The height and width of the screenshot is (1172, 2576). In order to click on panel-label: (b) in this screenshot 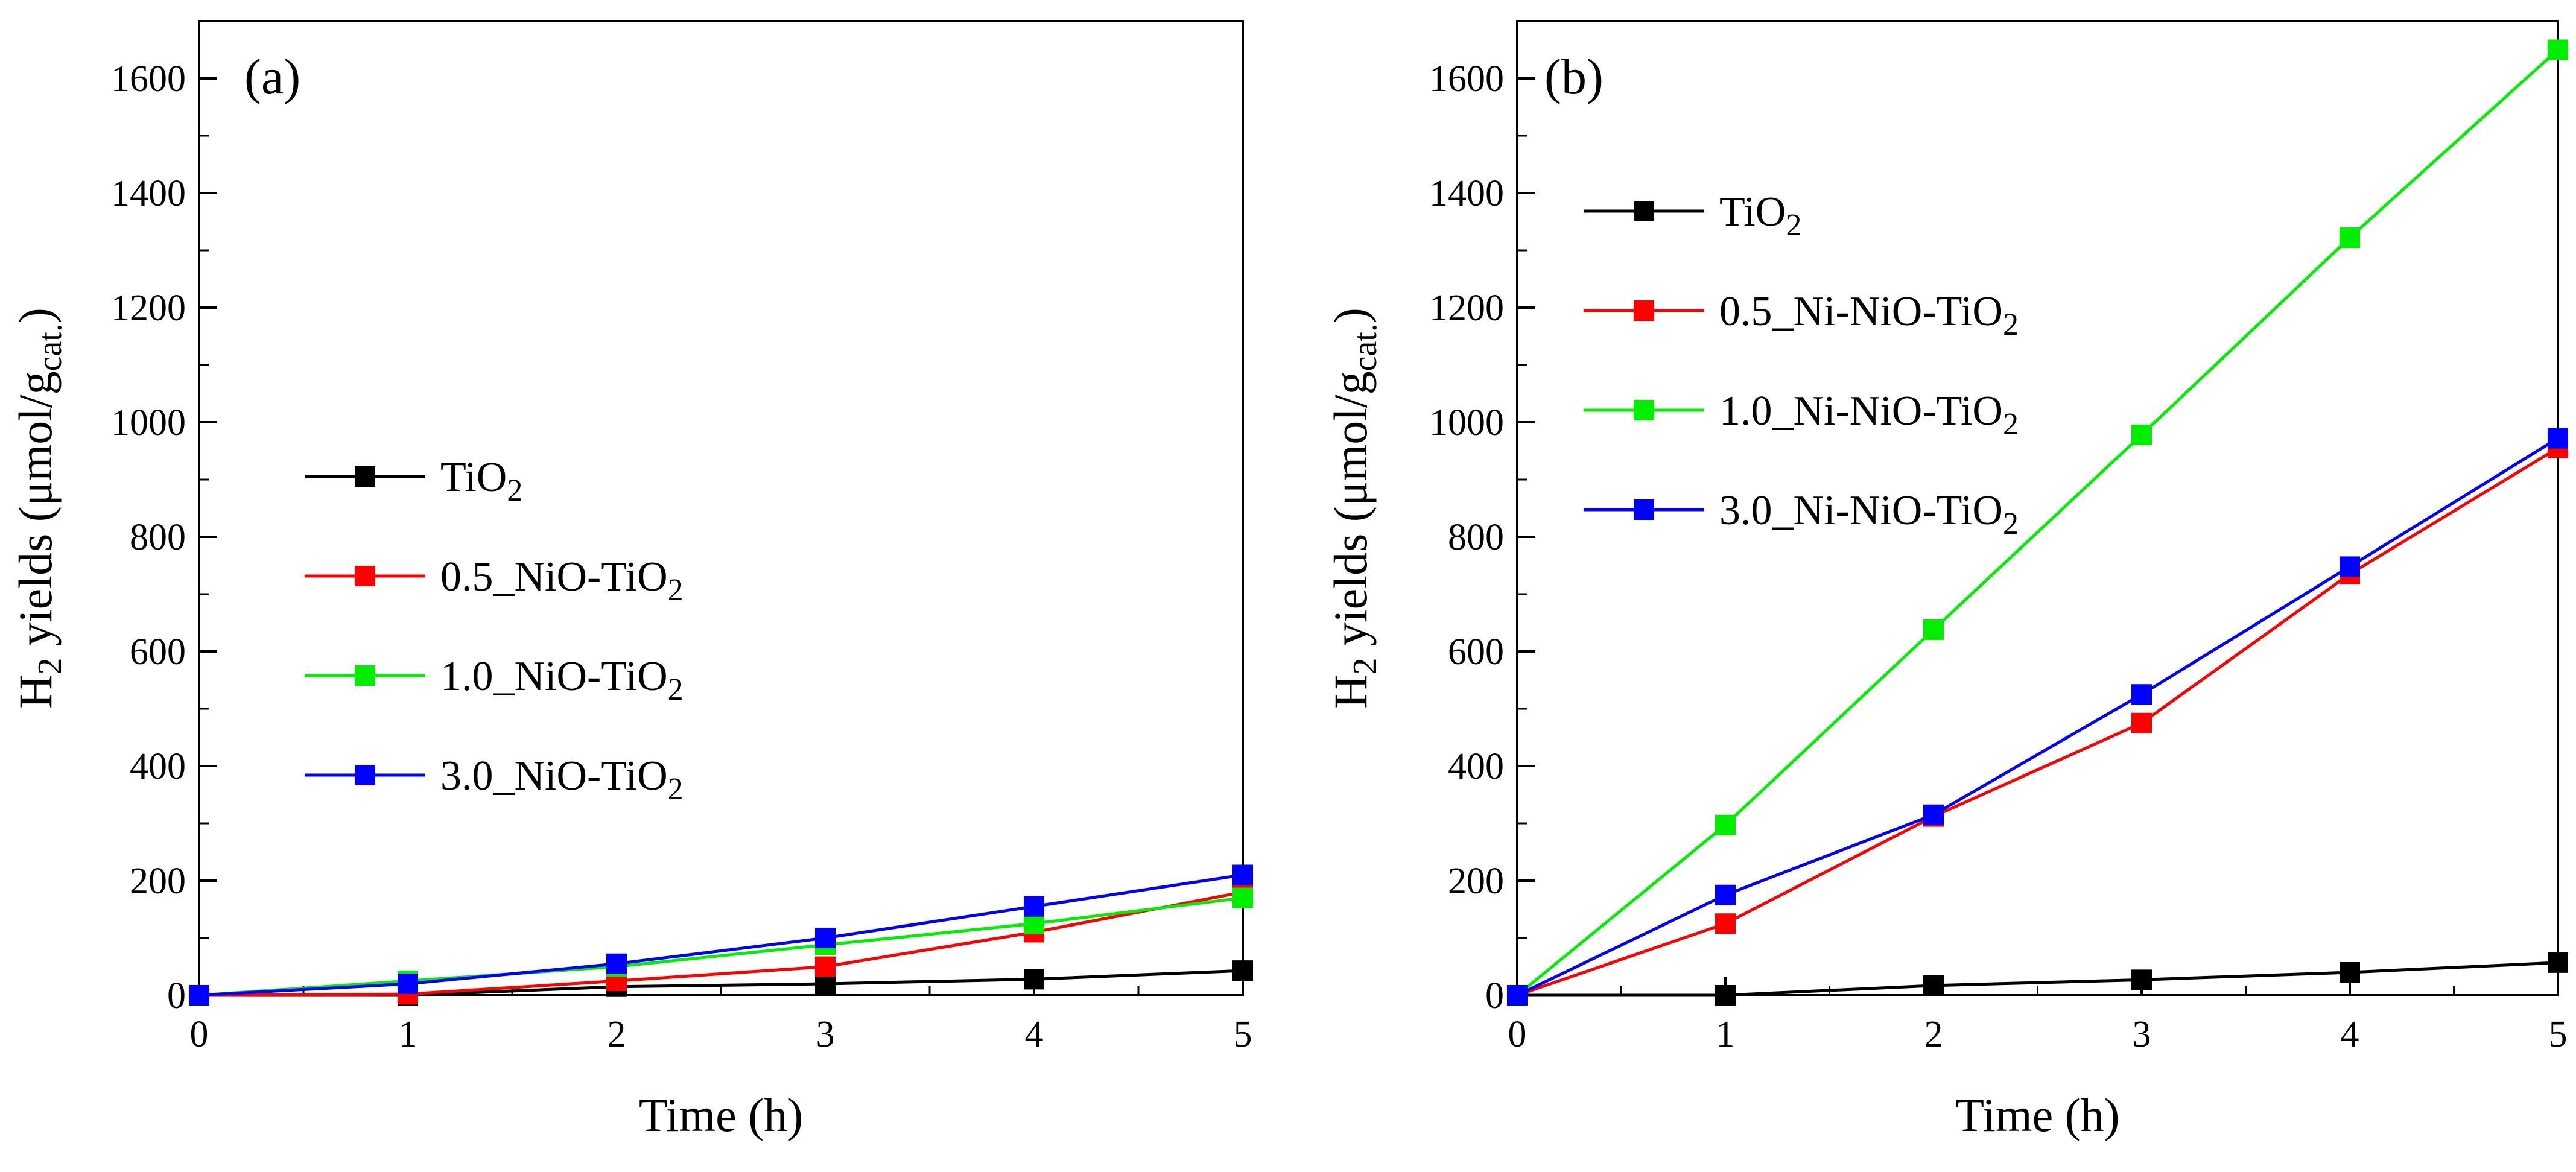, I will do `click(1574, 77)`.